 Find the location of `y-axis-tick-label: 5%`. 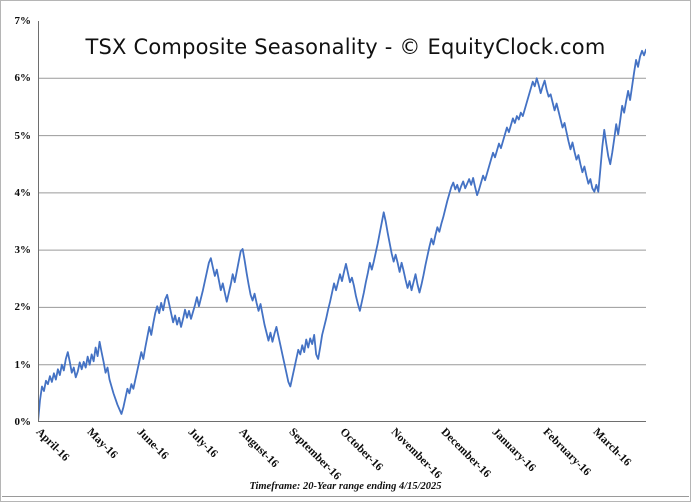

y-axis-tick-label: 5% is located at coordinates (23, 135).